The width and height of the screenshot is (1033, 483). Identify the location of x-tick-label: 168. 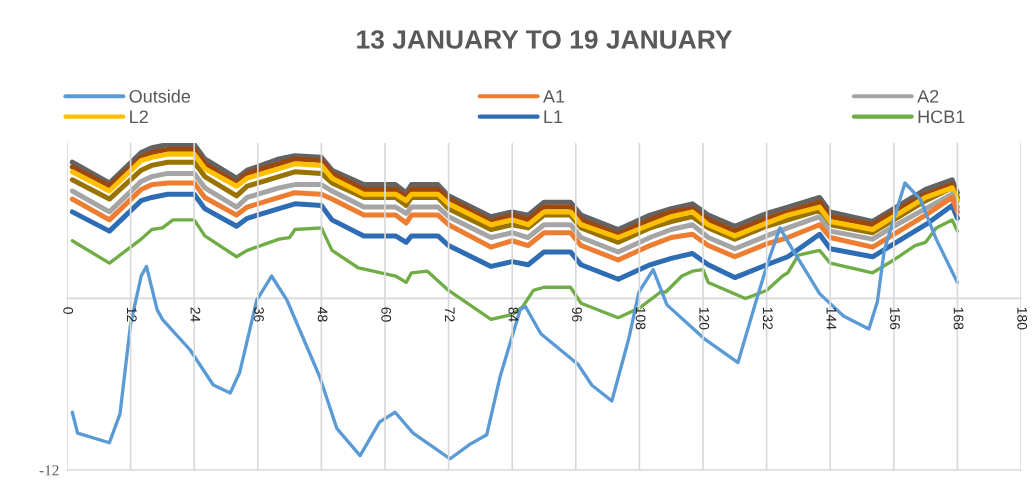
(958, 318).